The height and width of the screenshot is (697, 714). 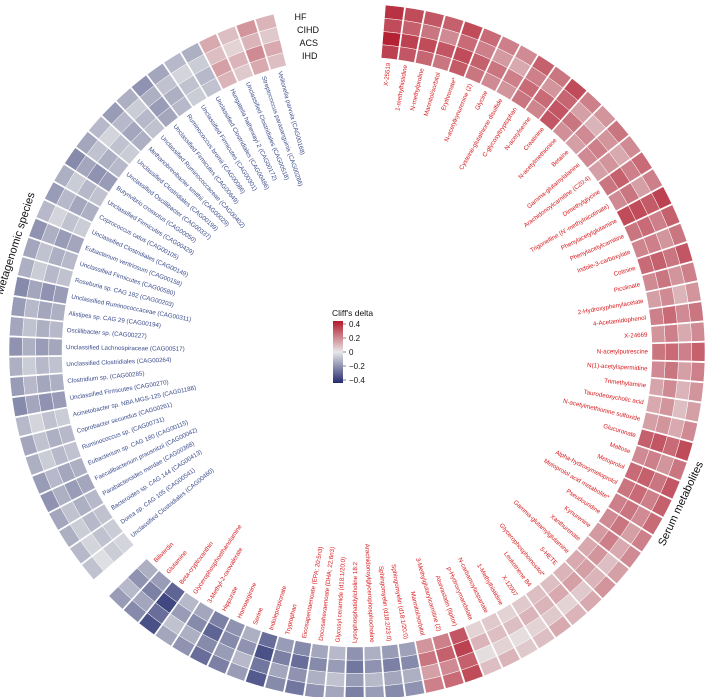 What do you see at coordinates (560, 159) in the screenshot?
I see `item-label: Betaine` at bounding box center [560, 159].